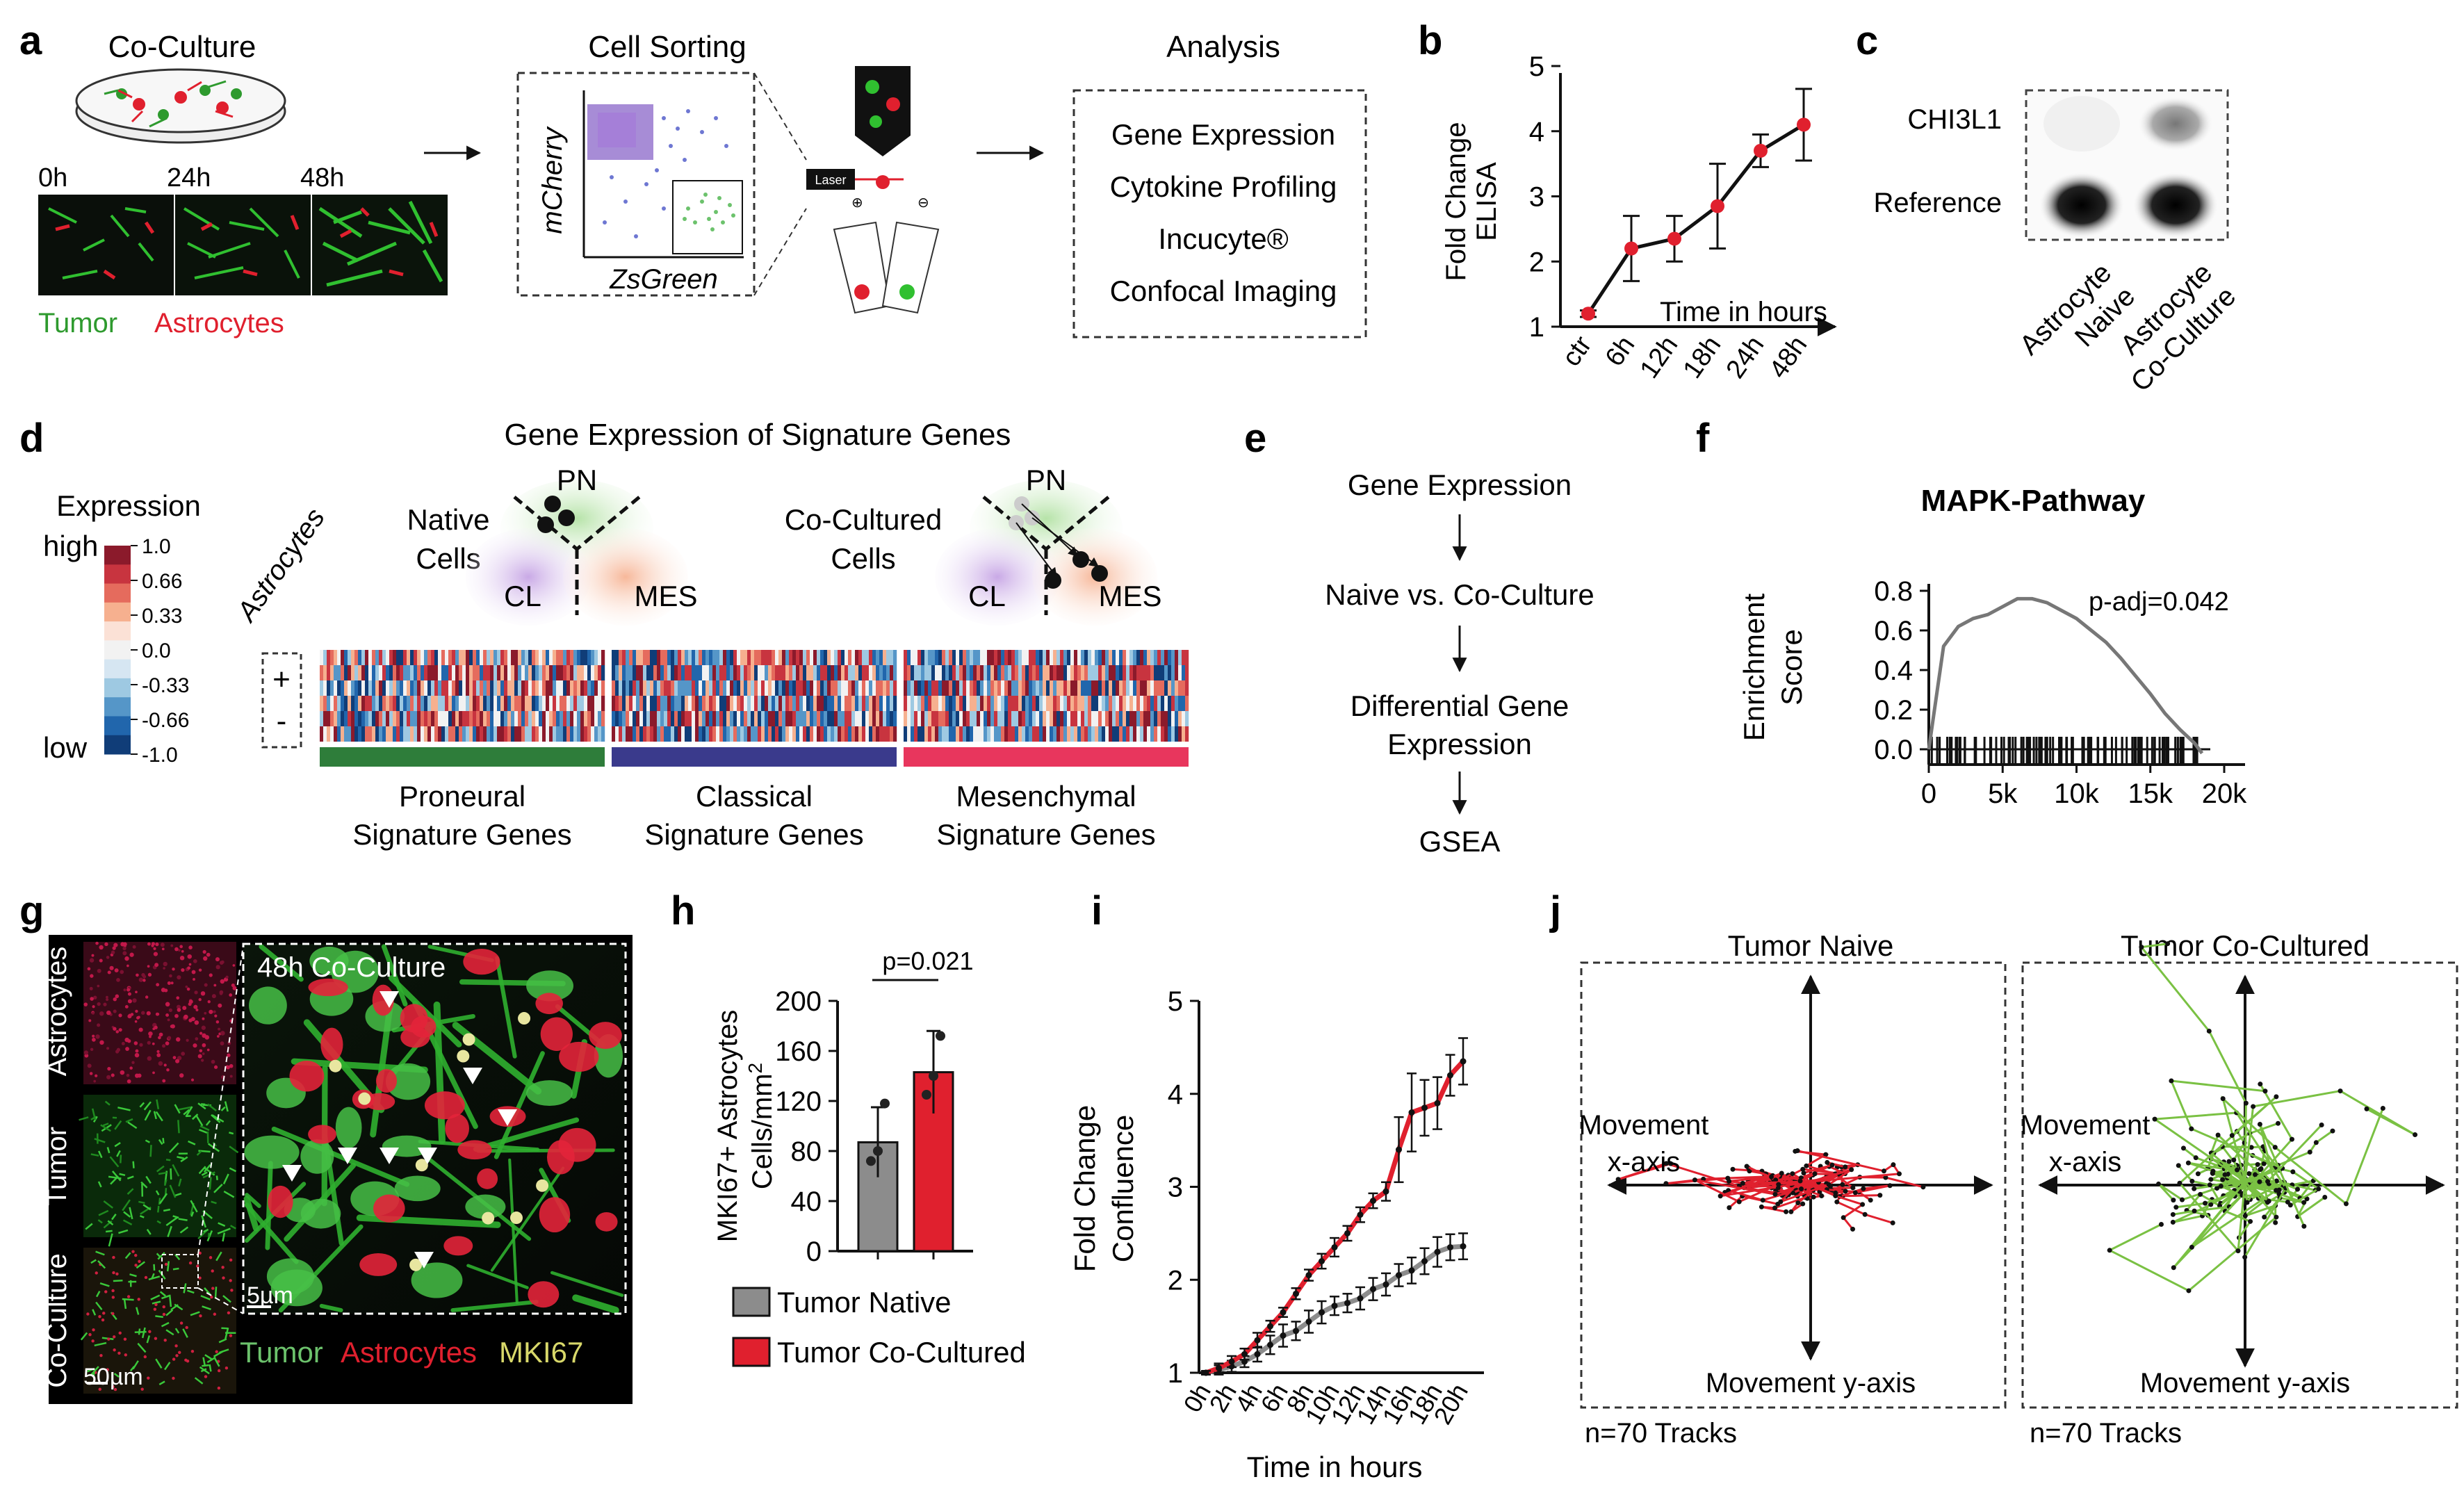  What do you see at coordinates (117, 631) in the screenshot?
I see `d-colorbar-swatch` at bounding box center [117, 631].